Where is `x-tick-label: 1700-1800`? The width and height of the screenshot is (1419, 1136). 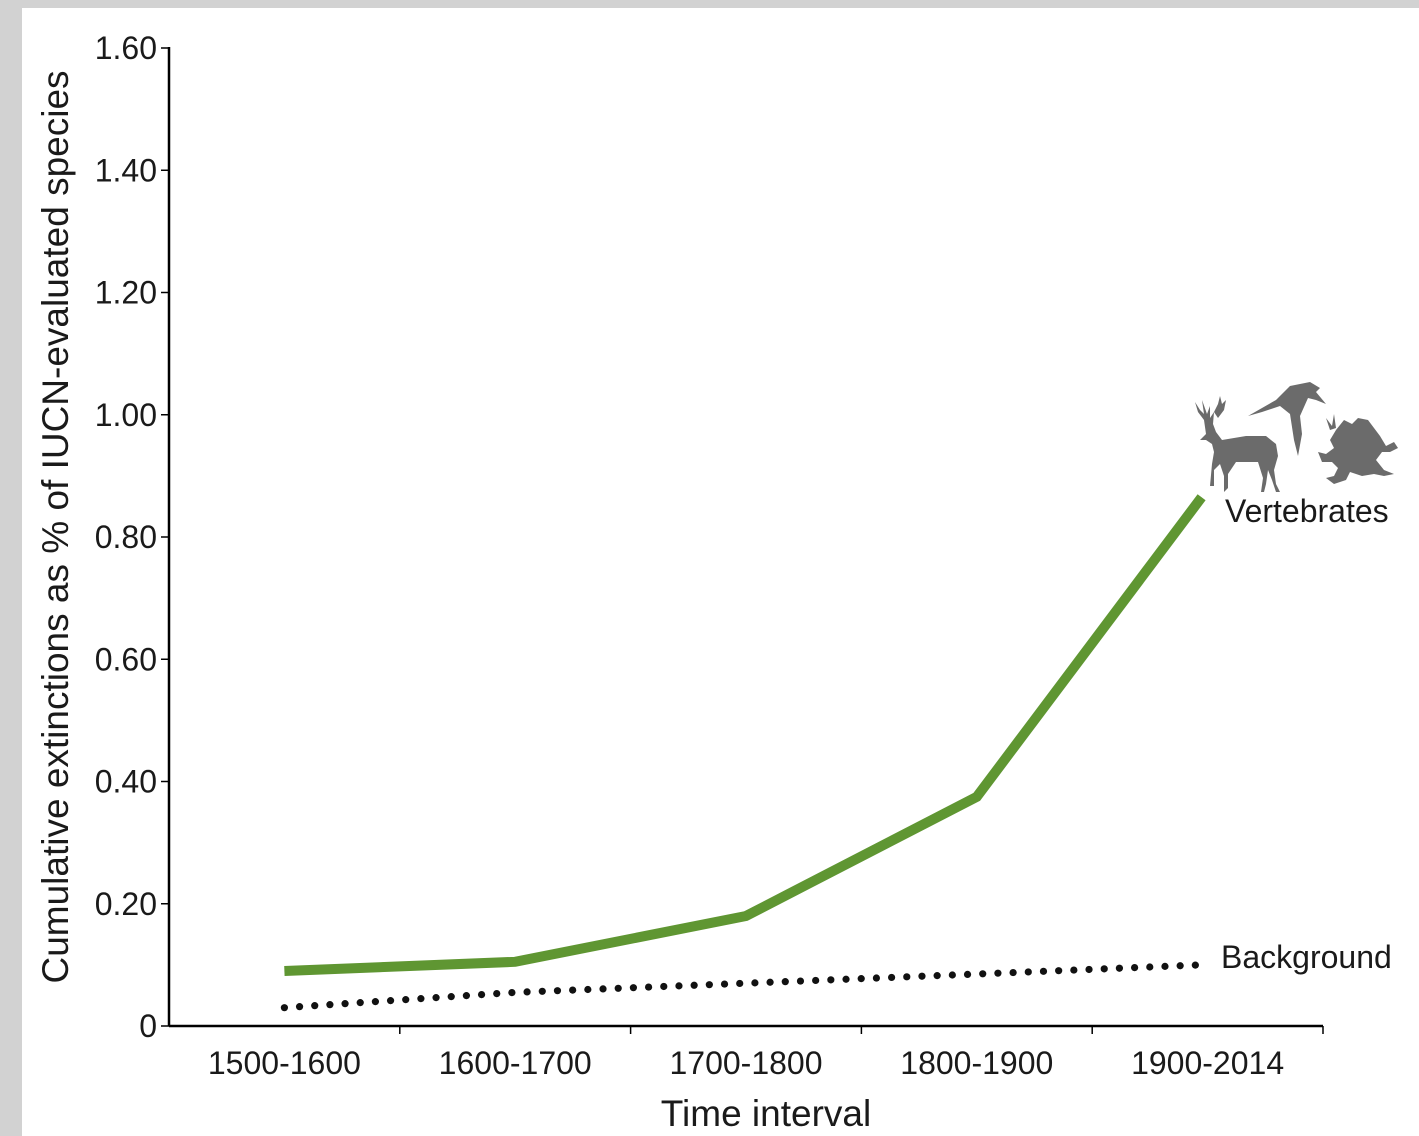
x-tick-label: 1700-1800 is located at coordinates (745, 1063).